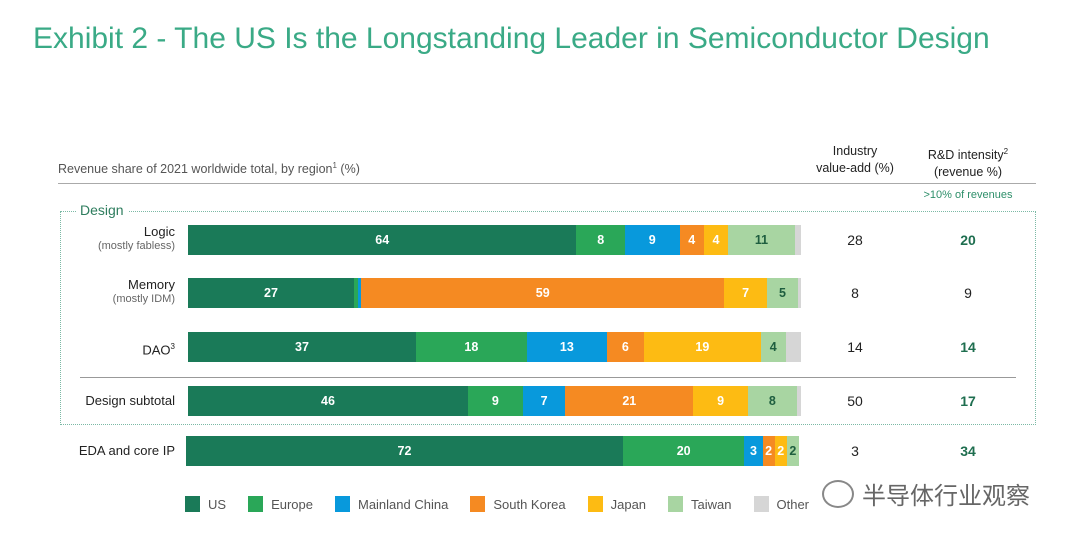  I want to click on subtitle-unit: (%), so click(350, 169).